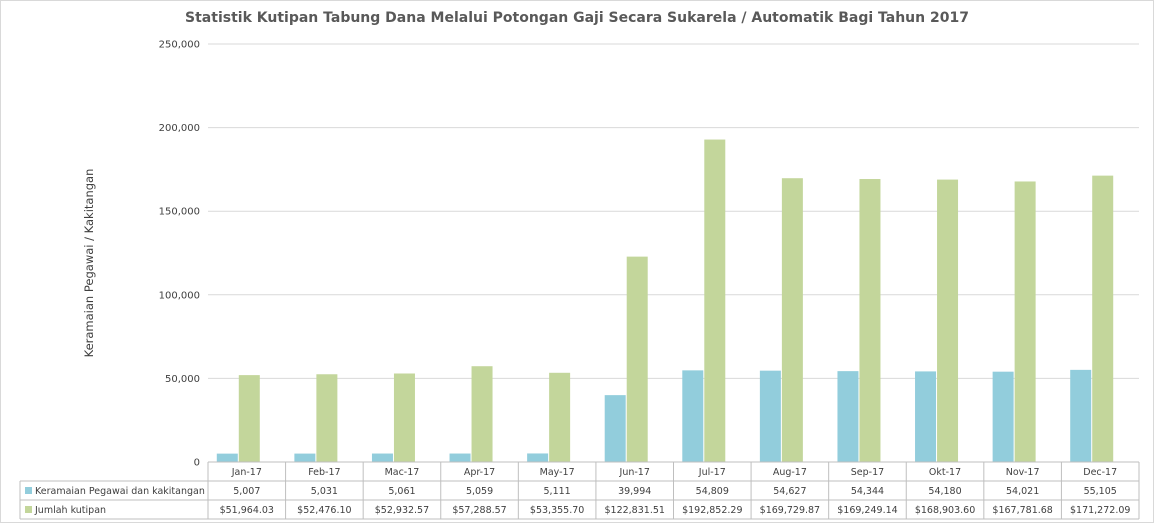 The height and width of the screenshot is (523, 1154). I want to click on y-tick-label: 100,000, so click(179, 295).